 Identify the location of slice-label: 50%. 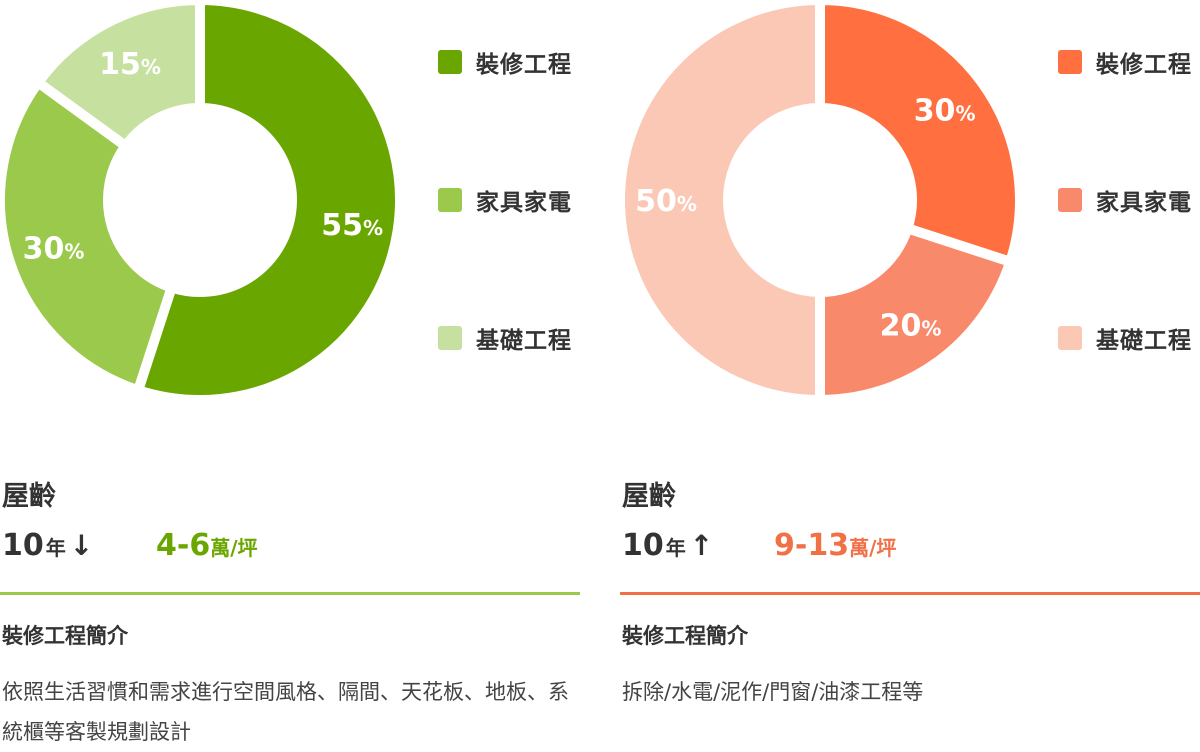
(666, 201).